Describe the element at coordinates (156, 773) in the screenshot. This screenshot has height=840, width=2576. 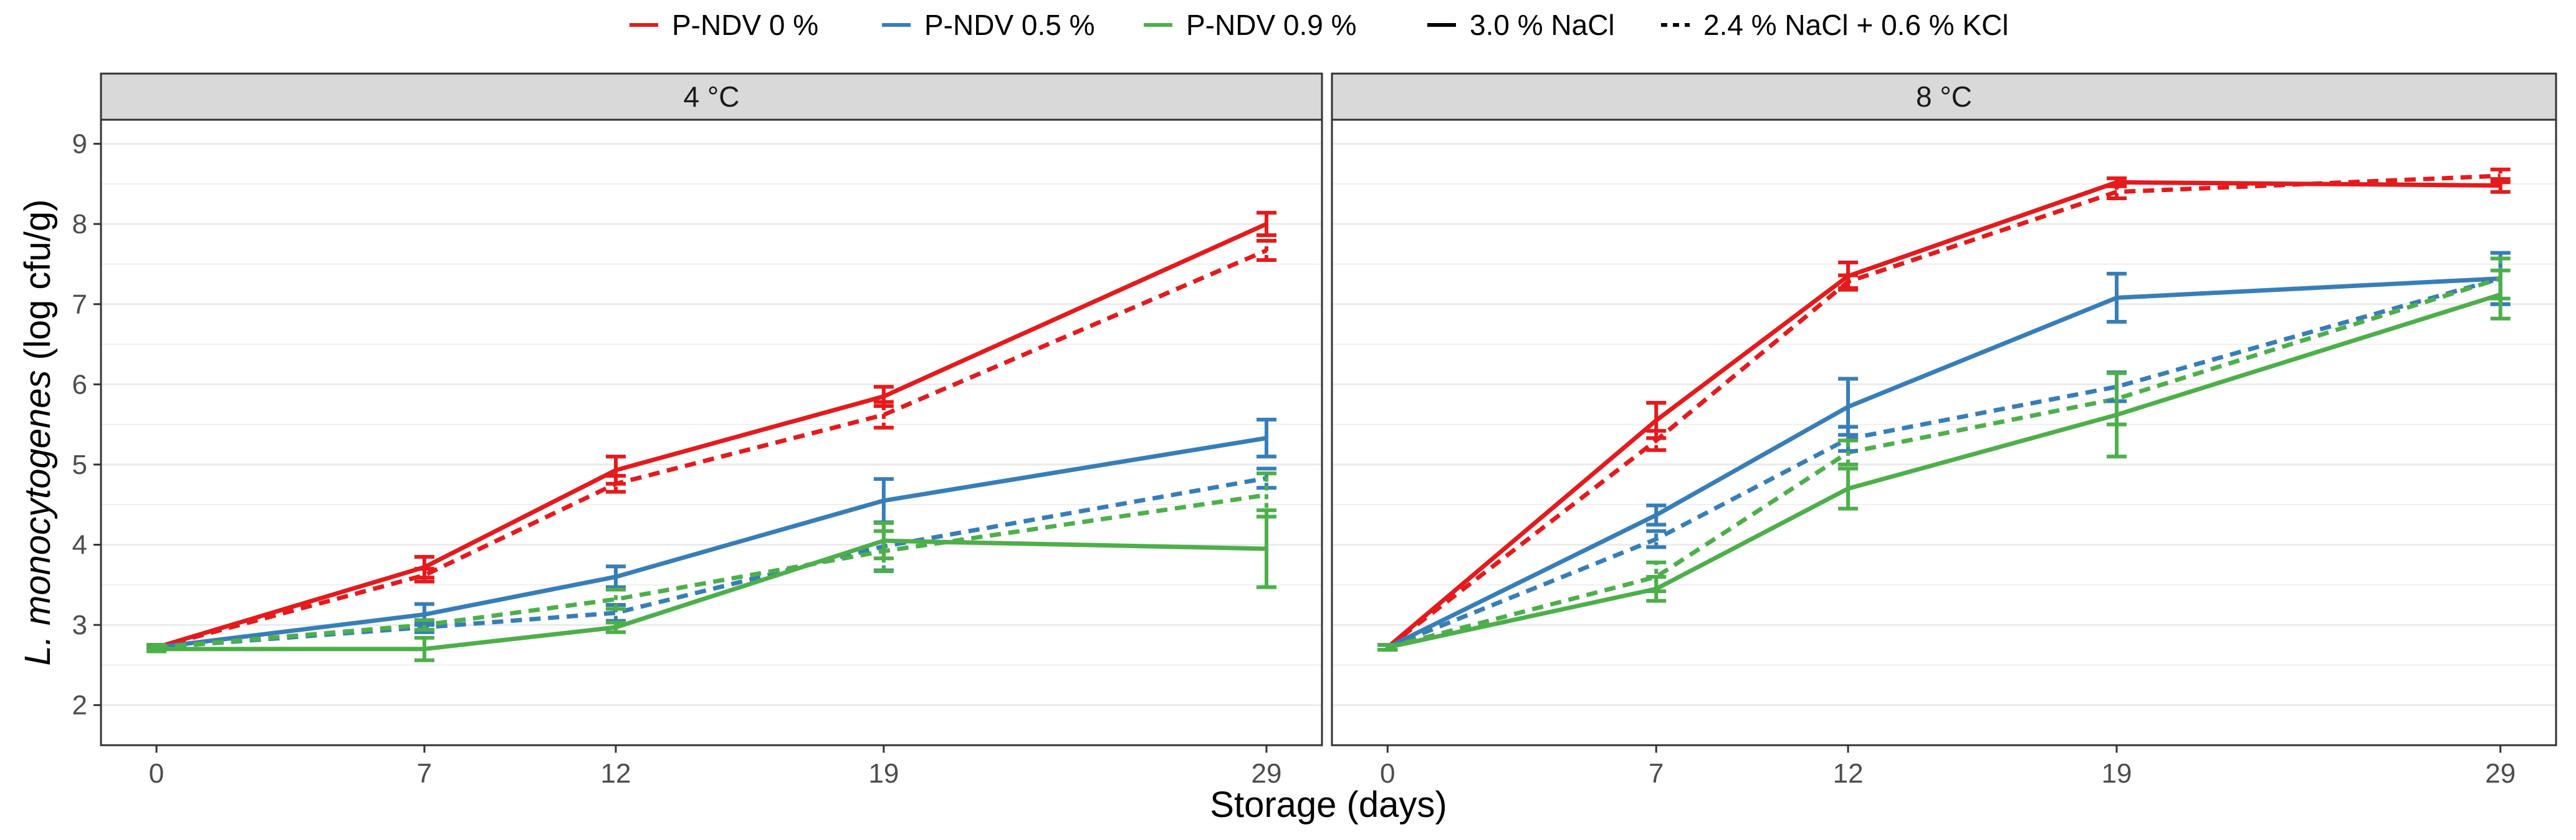
I see `x-tick-label-1-1: 0` at that location.